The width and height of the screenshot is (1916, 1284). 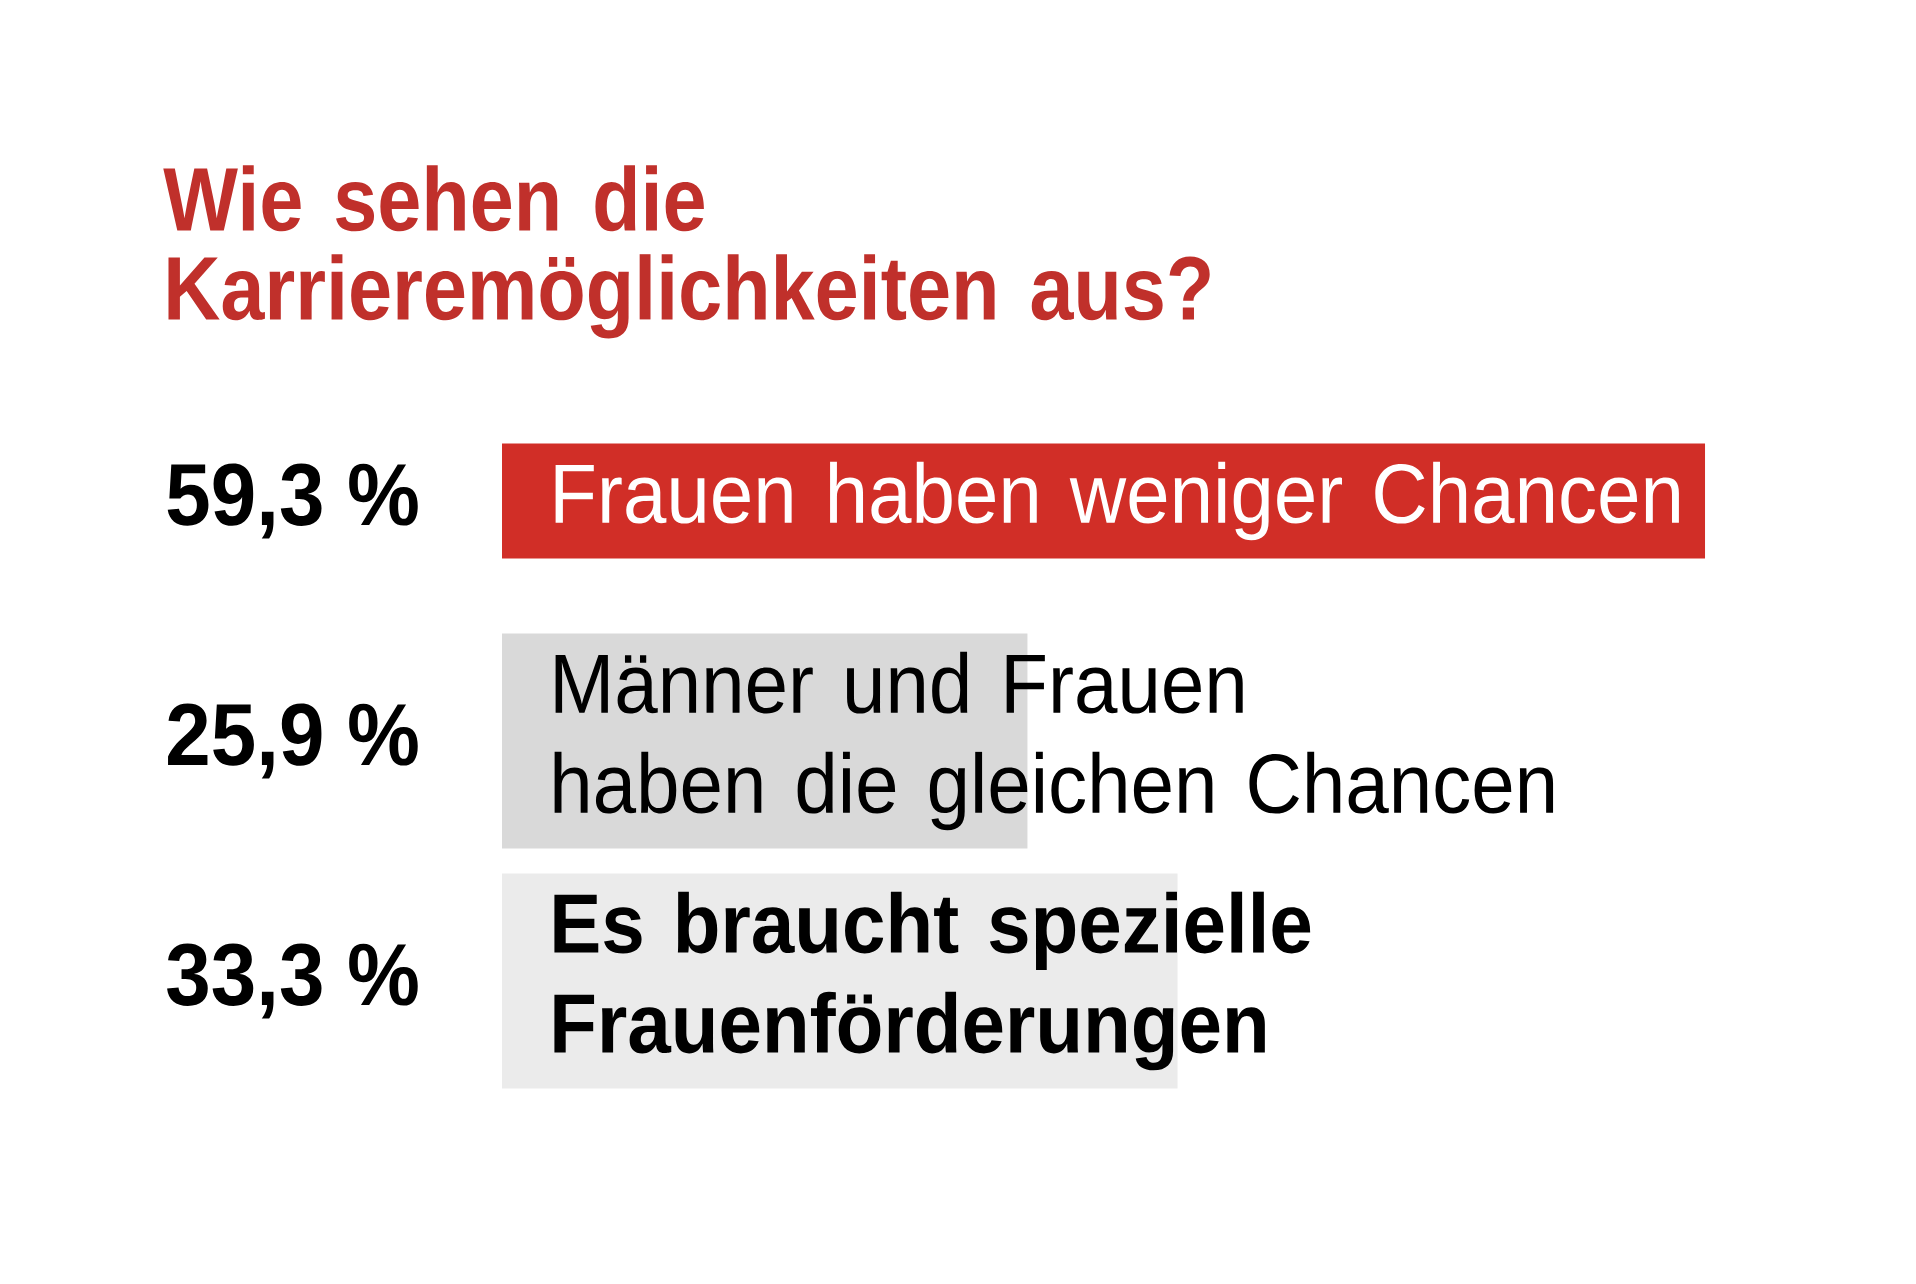 I want to click on y-tick-label: Frauen haben weniger Chancen, so click(x=1117, y=501).